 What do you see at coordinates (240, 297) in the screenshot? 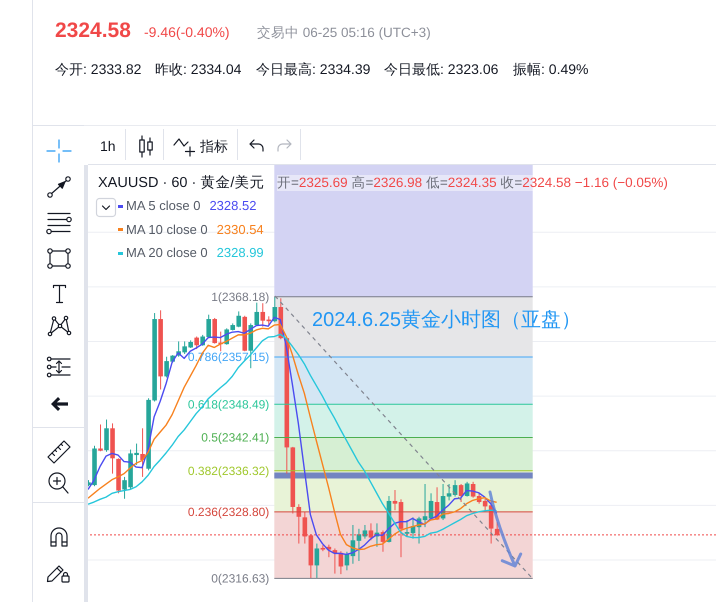
I see `ref-line-label: 1(2368.18)` at bounding box center [240, 297].